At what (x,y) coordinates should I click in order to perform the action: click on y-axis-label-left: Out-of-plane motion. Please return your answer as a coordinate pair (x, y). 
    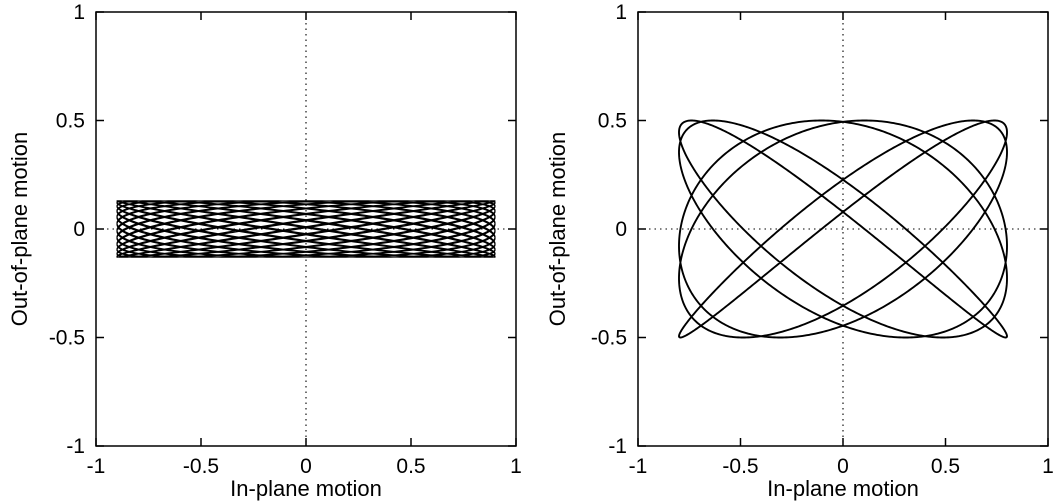
    Looking at the image, I should click on (19, 229).